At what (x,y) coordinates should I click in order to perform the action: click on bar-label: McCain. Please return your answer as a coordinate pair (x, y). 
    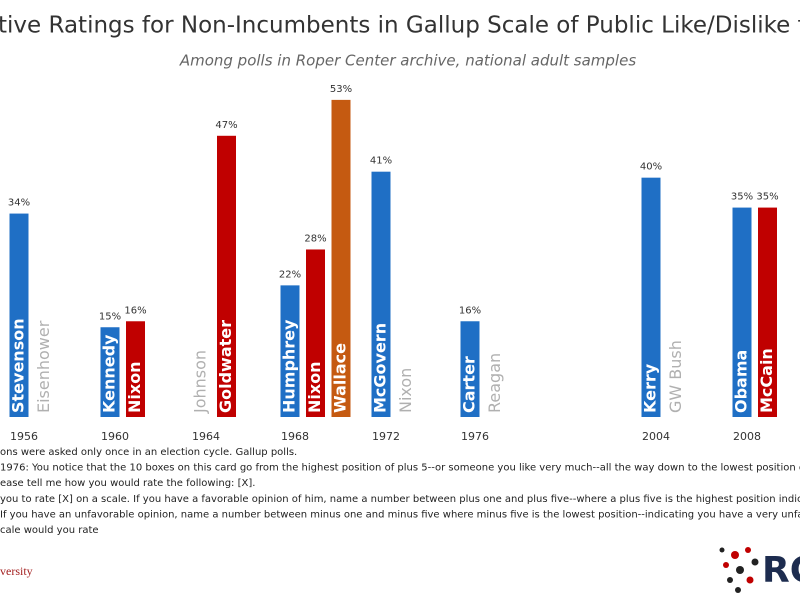
    Looking at the image, I should click on (766, 380).